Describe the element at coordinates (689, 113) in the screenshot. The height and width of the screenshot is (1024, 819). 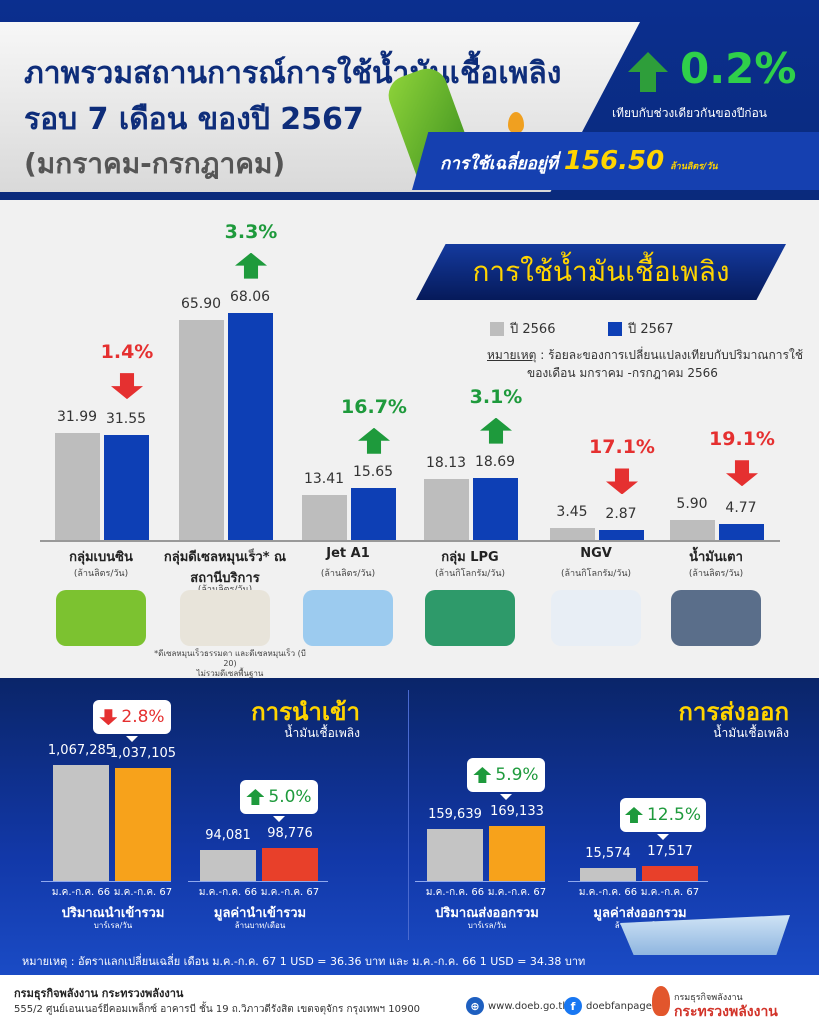
I see `change-caption: เทียบกับช่วงเดียวกันของปีก่อน` at that location.